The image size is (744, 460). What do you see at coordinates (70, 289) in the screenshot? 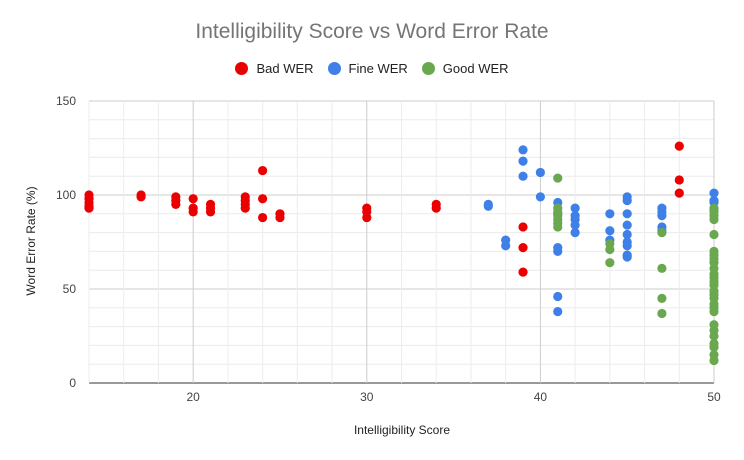
I see `y-tick-label: 50` at bounding box center [70, 289].